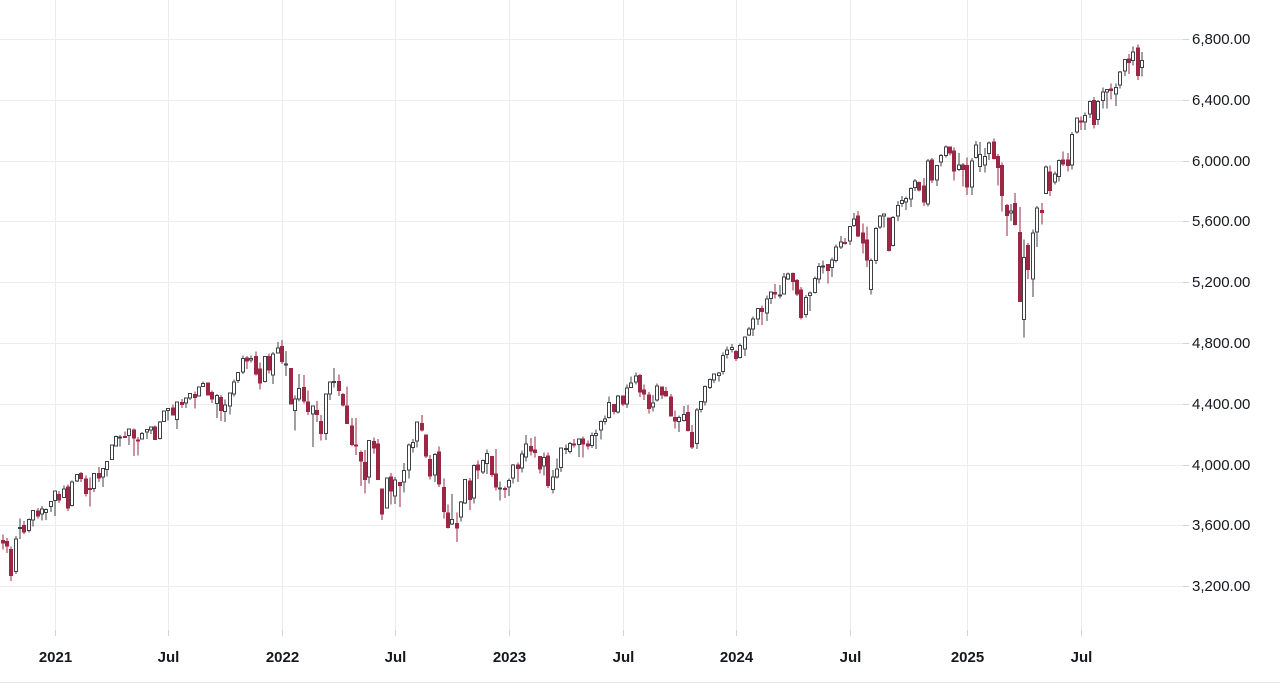 This screenshot has height=684, width=1280. Describe the element at coordinates (1221, 525) in the screenshot. I see `price-tick-label: 3,600.00` at that location.